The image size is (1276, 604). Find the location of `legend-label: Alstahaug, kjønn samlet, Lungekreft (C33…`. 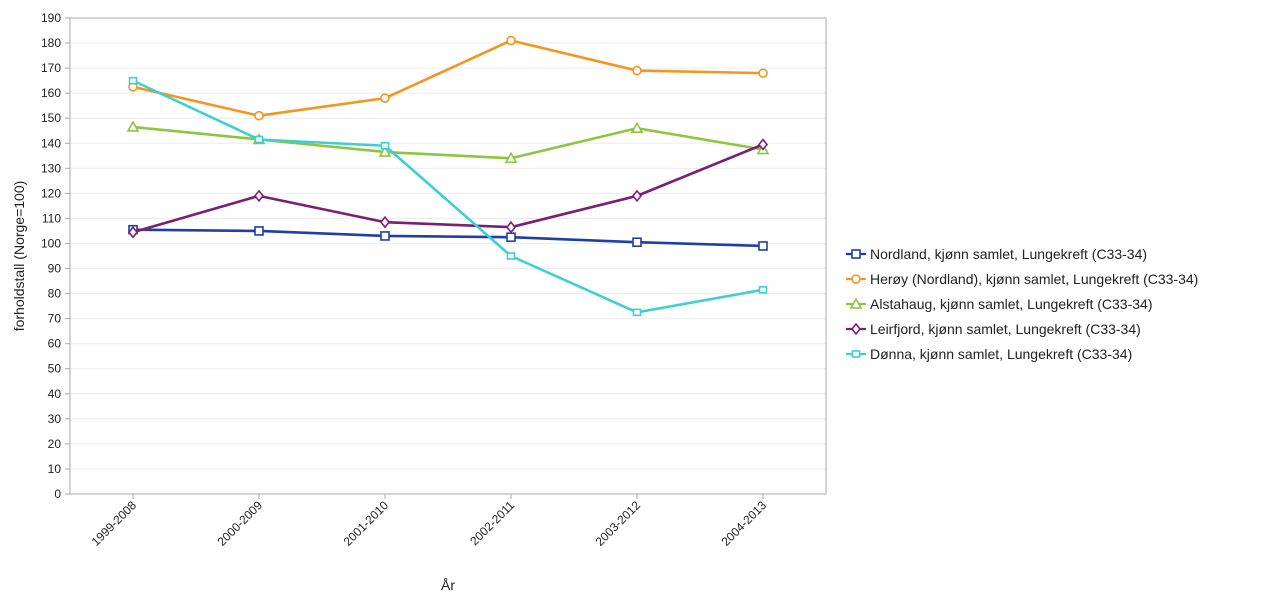

legend-label: Alstahaug, kjønn samlet, Lungekreft (C33… is located at coordinates (1011, 304).